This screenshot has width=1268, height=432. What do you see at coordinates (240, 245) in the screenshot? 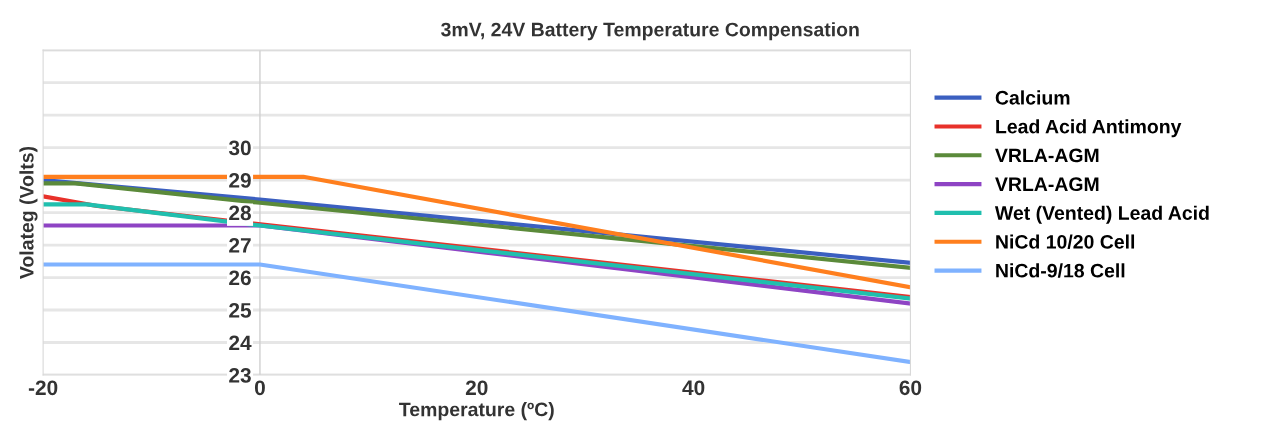
I see `y-tick-label: 27` at bounding box center [240, 245].